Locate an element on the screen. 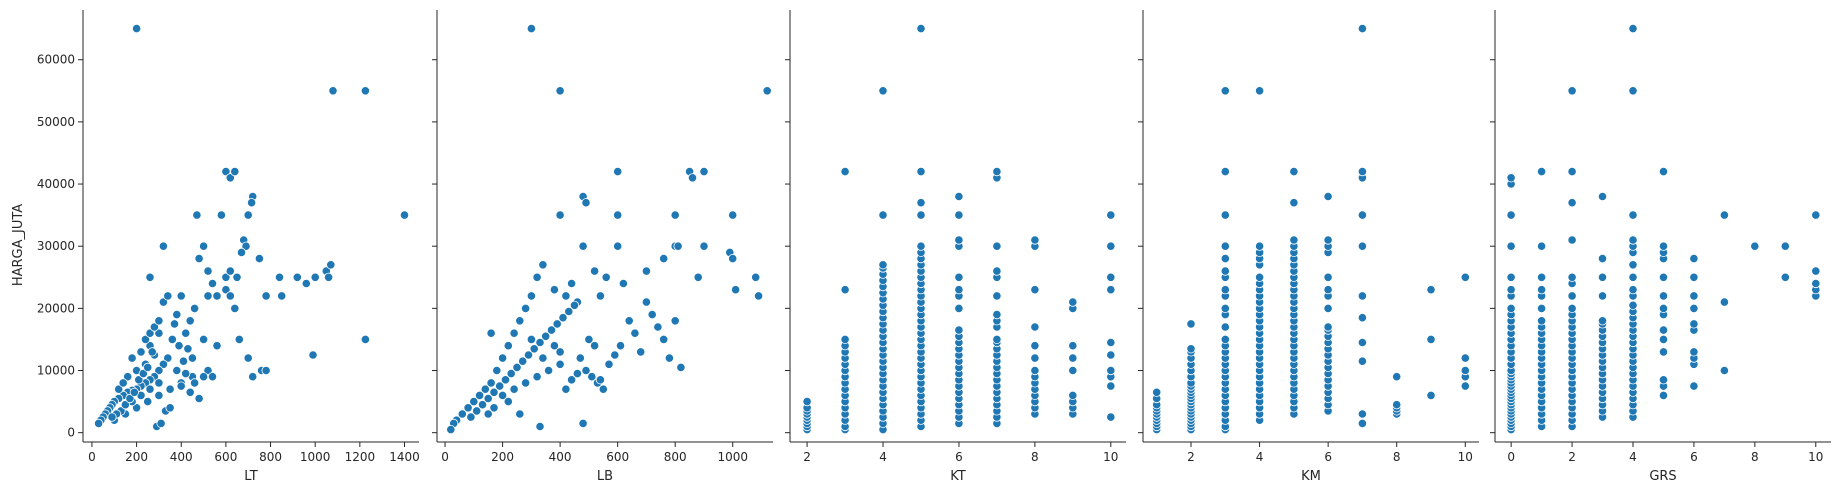 The image size is (1843, 496). x-tick-label: 400 is located at coordinates (181, 457).